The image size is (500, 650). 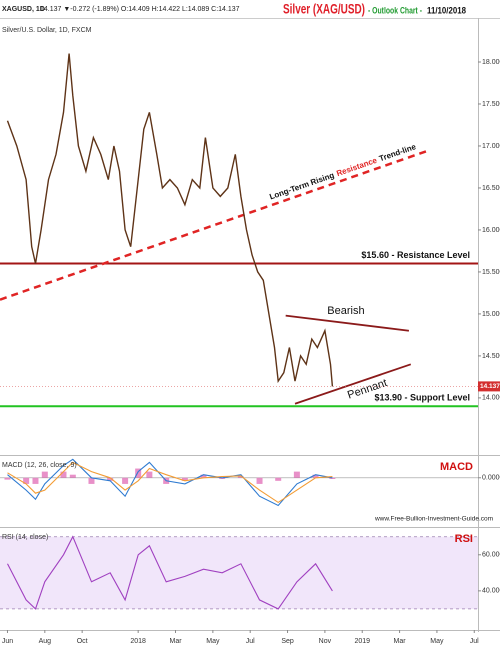 What do you see at coordinates (362, 641) in the screenshot?
I see `x-tick-label: 2019` at bounding box center [362, 641].